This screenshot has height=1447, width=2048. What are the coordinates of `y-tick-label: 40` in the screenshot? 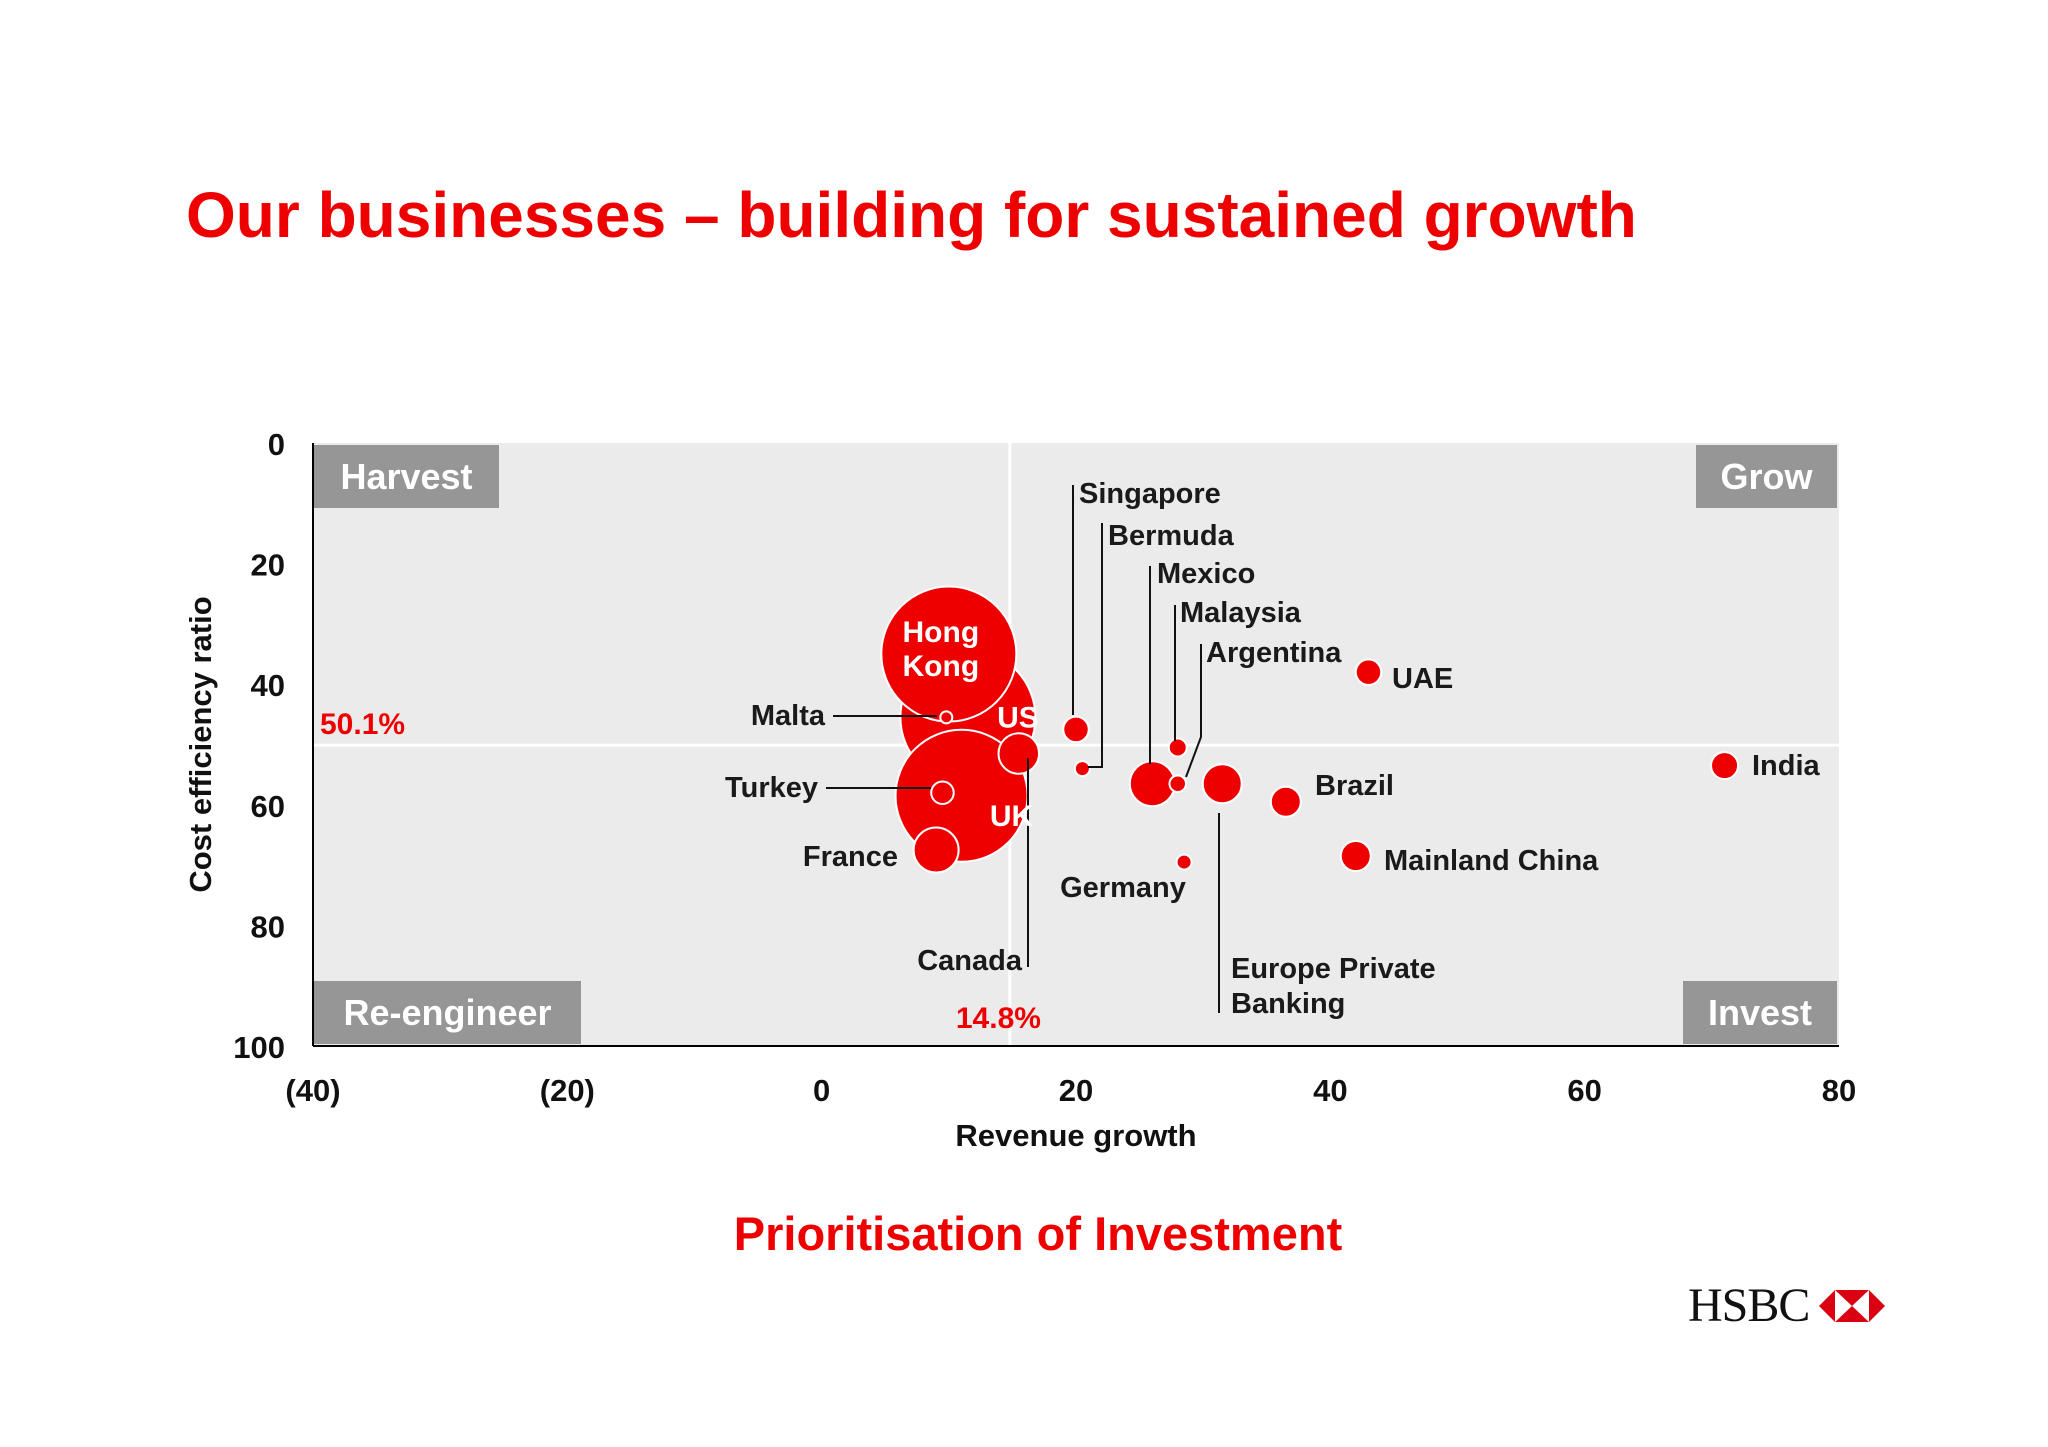 It's located at (268, 685).